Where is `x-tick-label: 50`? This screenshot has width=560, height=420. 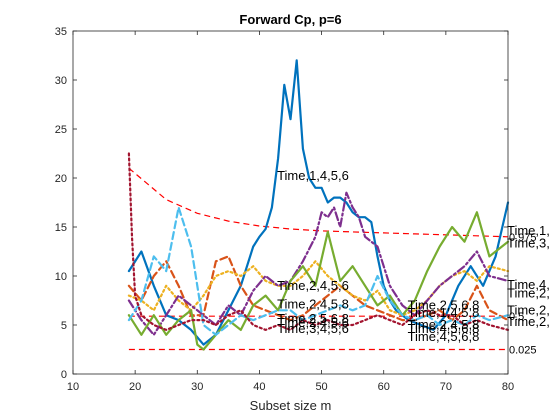
x-tick-label: 50 is located at coordinates (321, 387).